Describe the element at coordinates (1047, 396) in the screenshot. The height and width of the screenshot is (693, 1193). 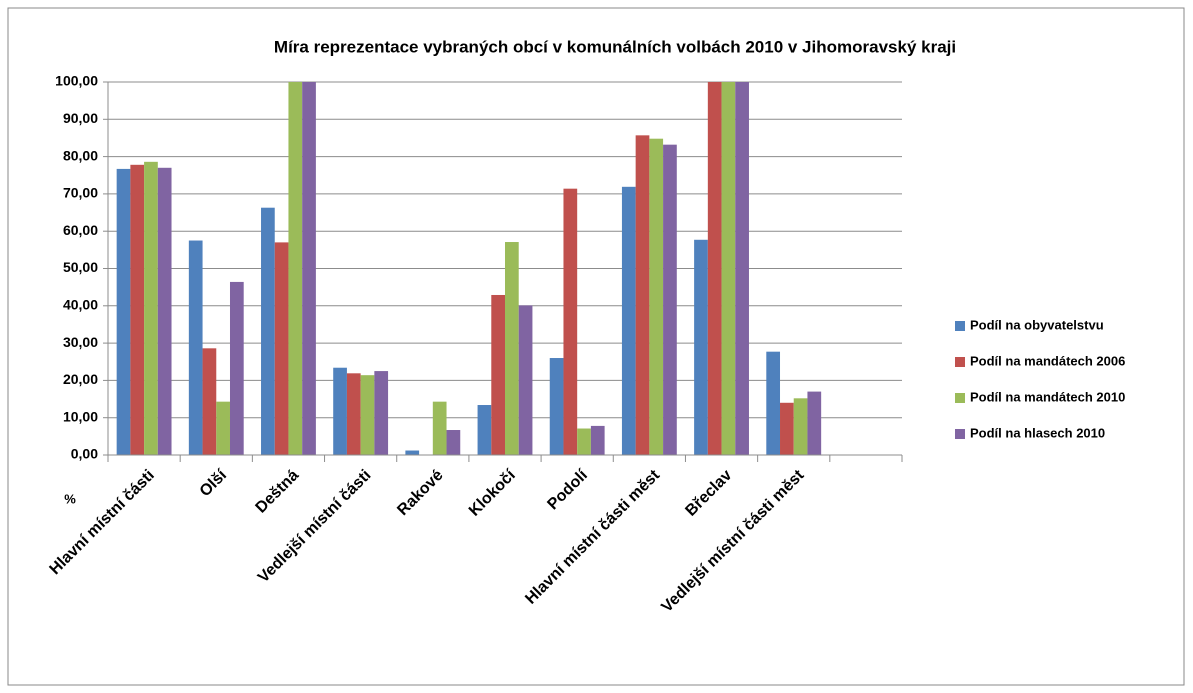
I see `legend-label: Podíl na mandátech 2010` at that location.